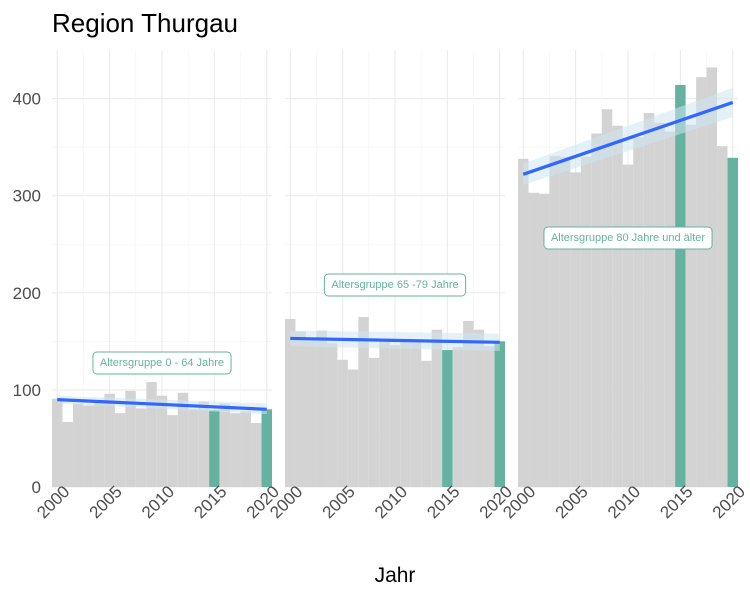 Image resolution: width=750 pixels, height=600 pixels. What do you see at coordinates (36, 487) in the screenshot?
I see `y-tick-label: 0` at bounding box center [36, 487].